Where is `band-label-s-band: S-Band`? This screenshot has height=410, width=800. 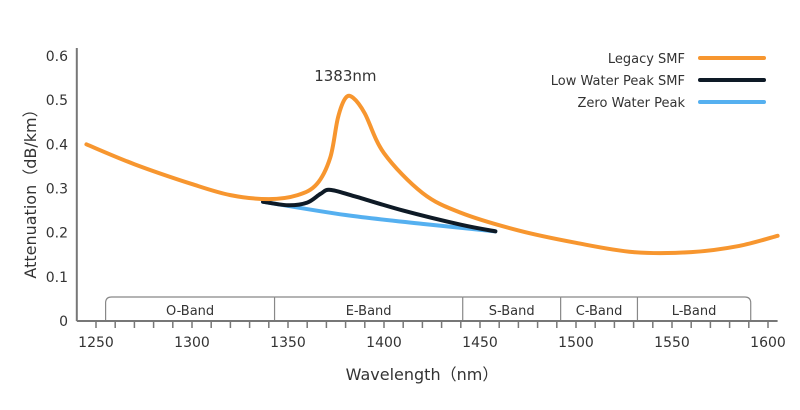
band-label-s-band: S-Band is located at coordinates (512, 311).